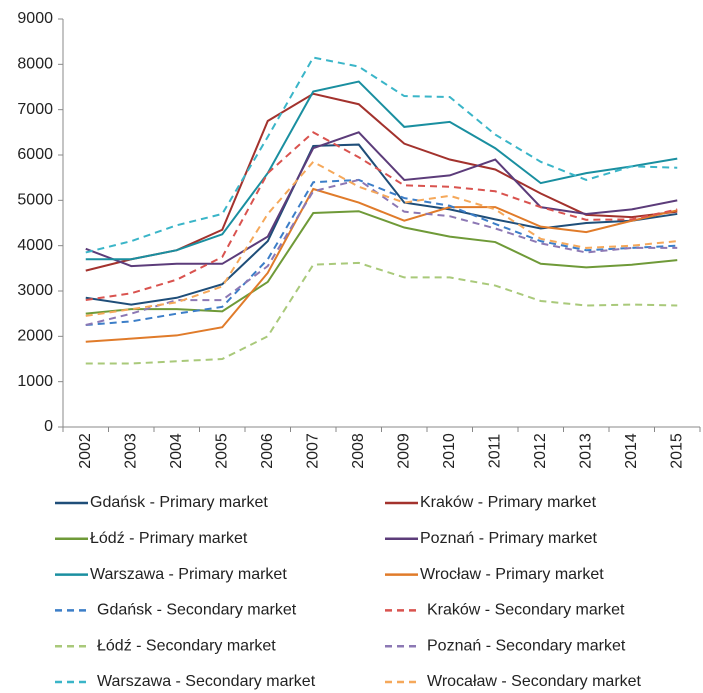  I want to click on x-tick-label: 2011, so click(494, 451).